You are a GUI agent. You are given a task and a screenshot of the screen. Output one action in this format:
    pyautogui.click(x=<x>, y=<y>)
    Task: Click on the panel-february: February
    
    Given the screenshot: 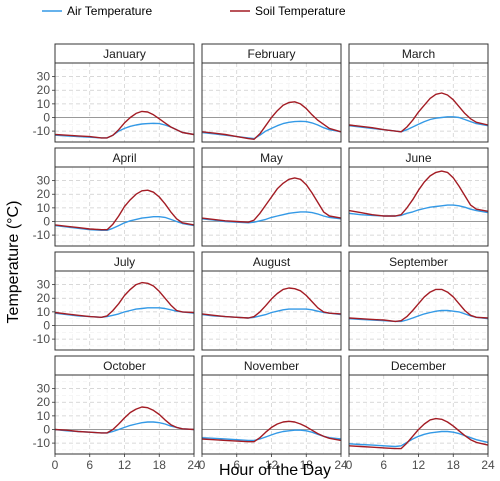 What is the action you would take?
    pyautogui.click(x=271, y=93)
    